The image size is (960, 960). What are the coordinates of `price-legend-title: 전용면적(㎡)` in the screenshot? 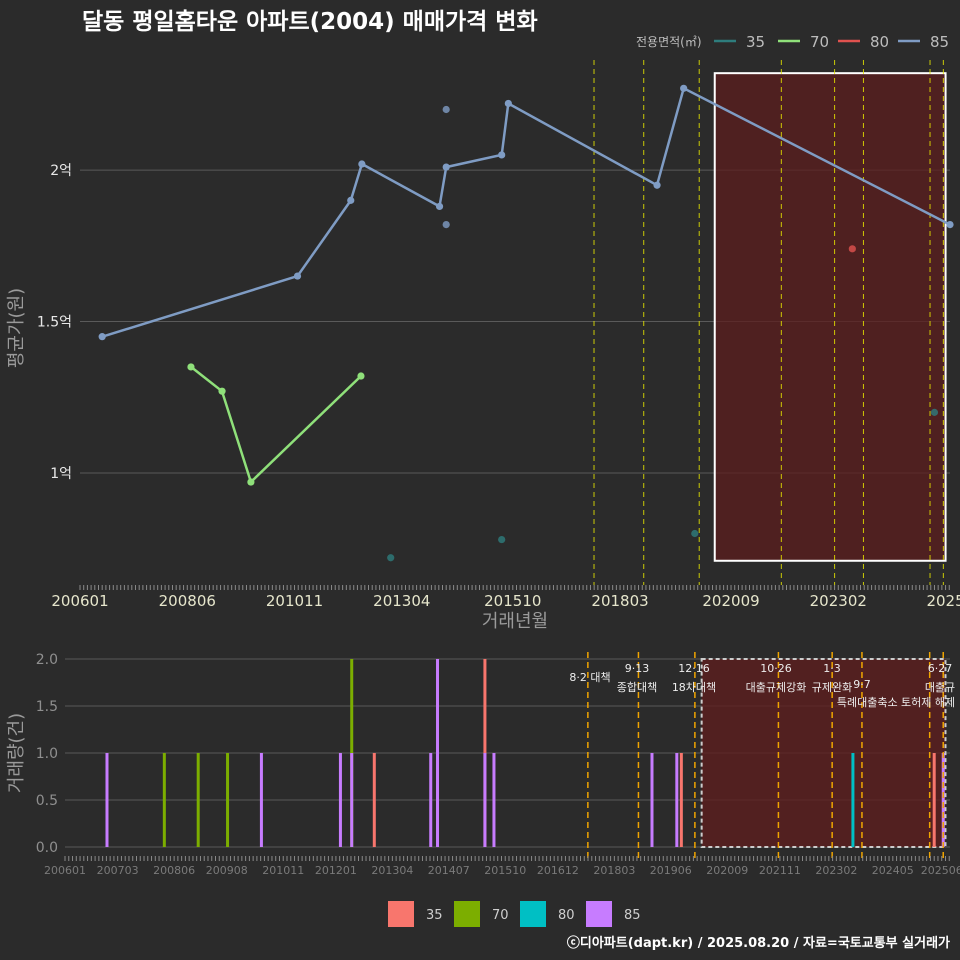 It's located at (669, 42).